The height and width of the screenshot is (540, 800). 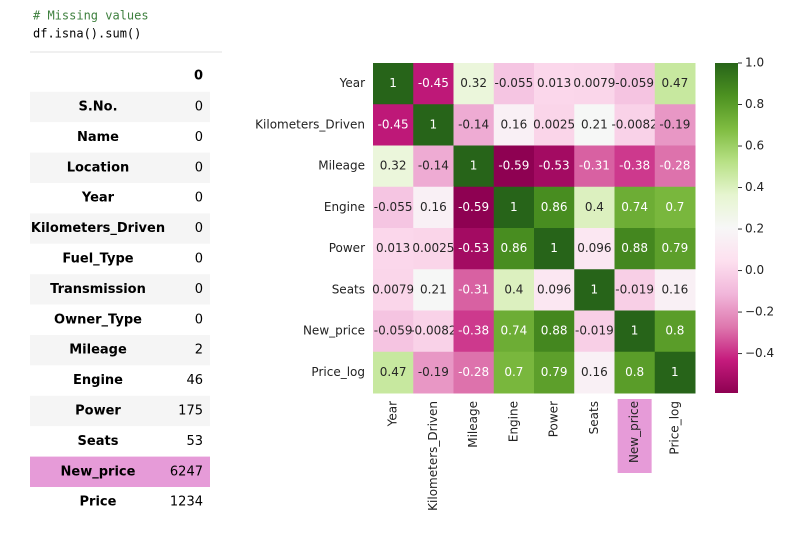 What do you see at coordinates (334, 331) in the screenshot?
I see `y-tick-label: New_price` at bounding box center [334, 331].